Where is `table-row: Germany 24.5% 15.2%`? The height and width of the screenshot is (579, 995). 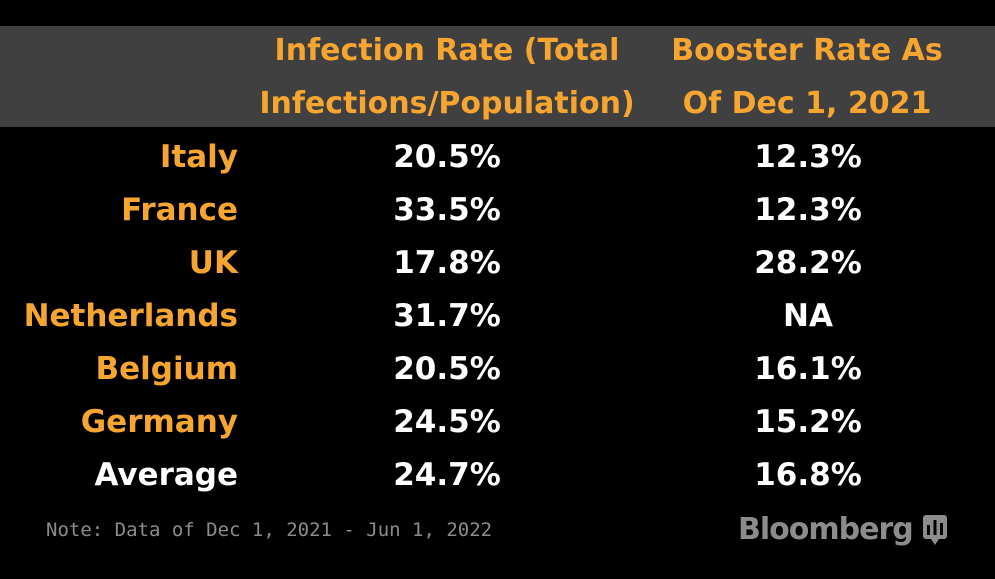 table-row: Germany 24.5% 15.2% is located at coordinates (497, 421).